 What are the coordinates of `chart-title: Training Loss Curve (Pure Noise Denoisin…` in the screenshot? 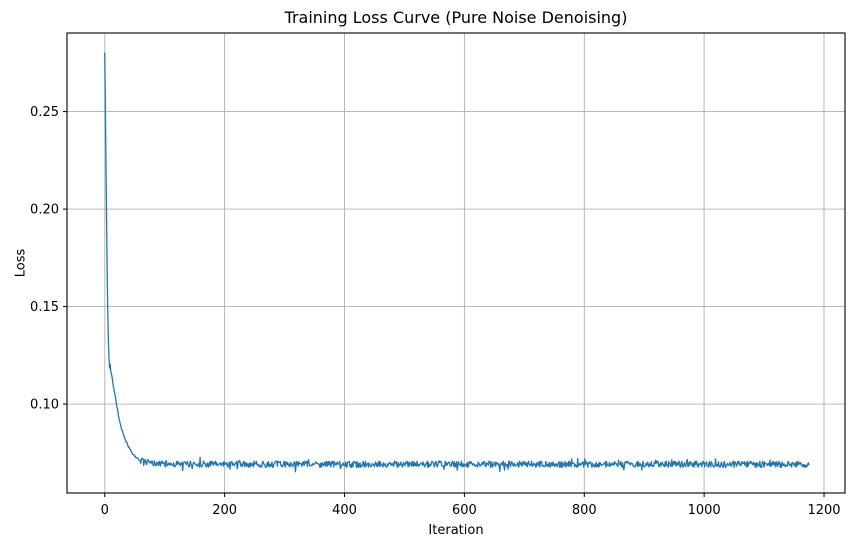 It's located at (456, 17).